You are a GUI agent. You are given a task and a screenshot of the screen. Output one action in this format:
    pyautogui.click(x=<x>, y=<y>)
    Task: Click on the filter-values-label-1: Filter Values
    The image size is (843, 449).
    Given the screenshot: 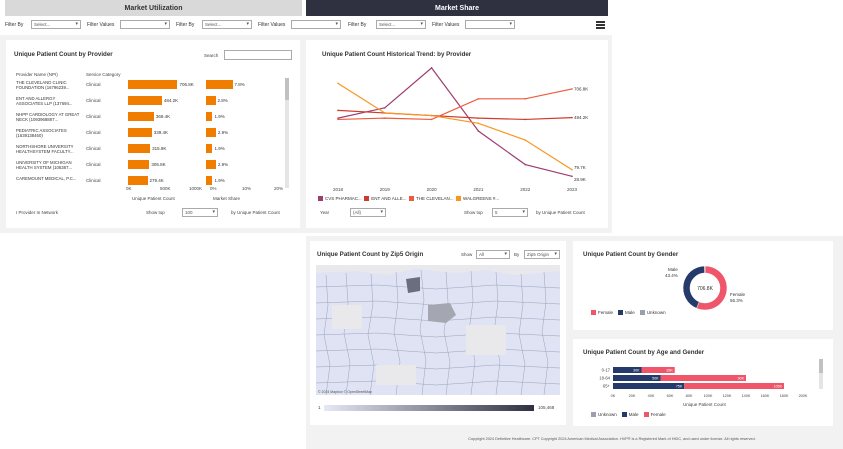 What is the action you would take?
    pyautogui.click(x=101, y=25)
    